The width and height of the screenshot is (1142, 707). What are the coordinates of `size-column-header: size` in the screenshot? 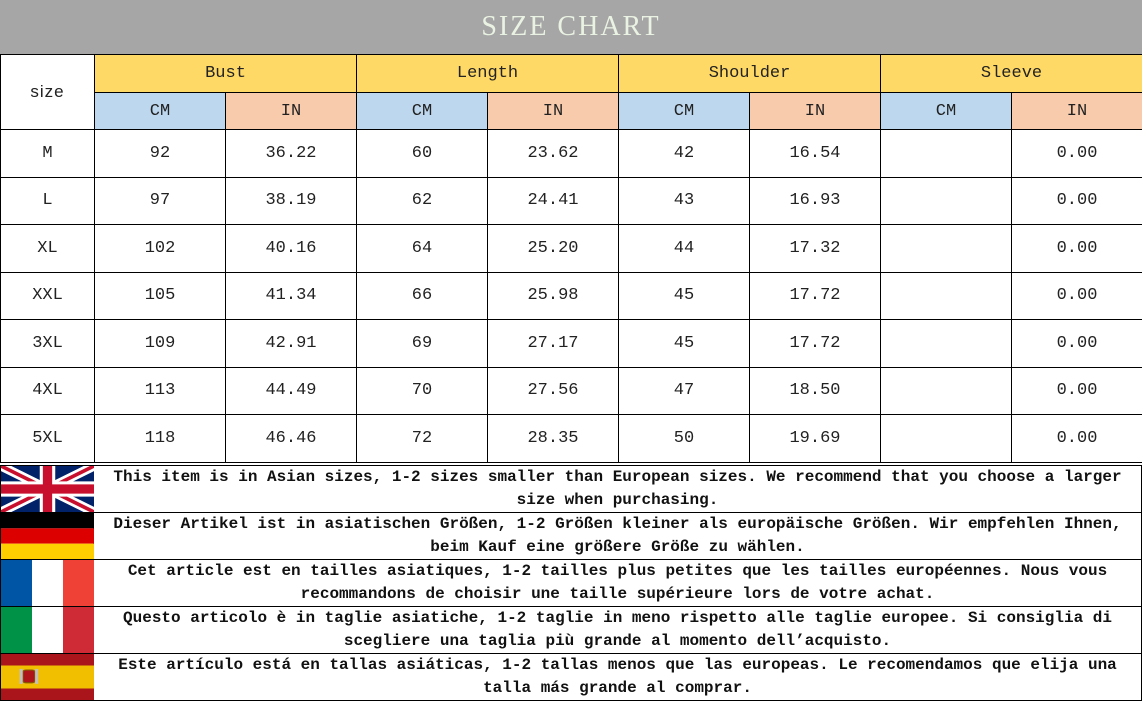 It's located at (47, 92).